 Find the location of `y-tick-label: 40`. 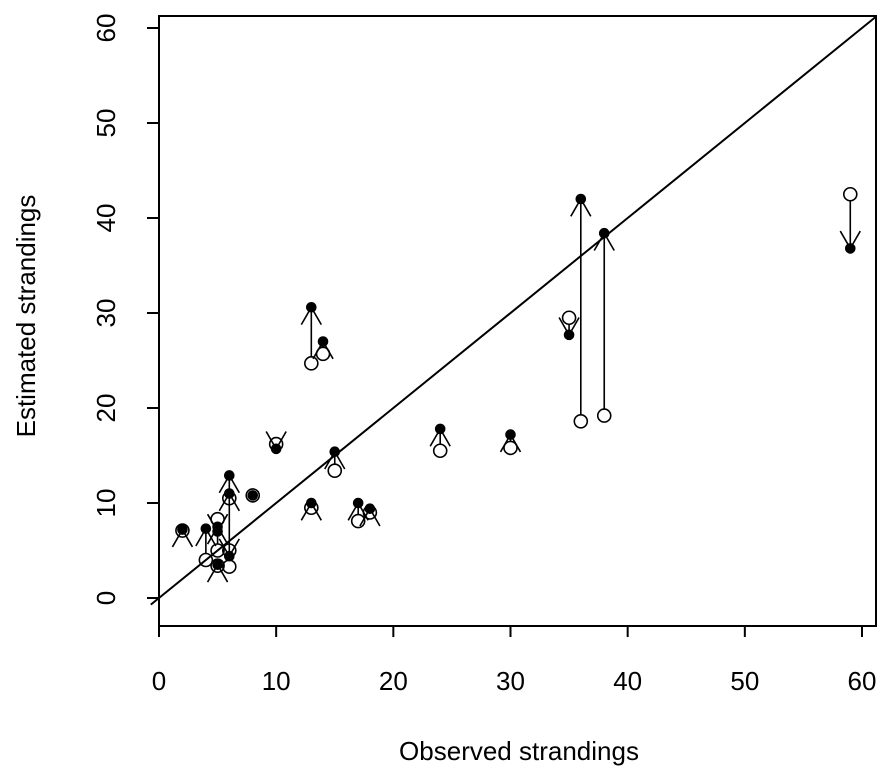

y-tick-label: 40 is located at coordinates (106, 218).